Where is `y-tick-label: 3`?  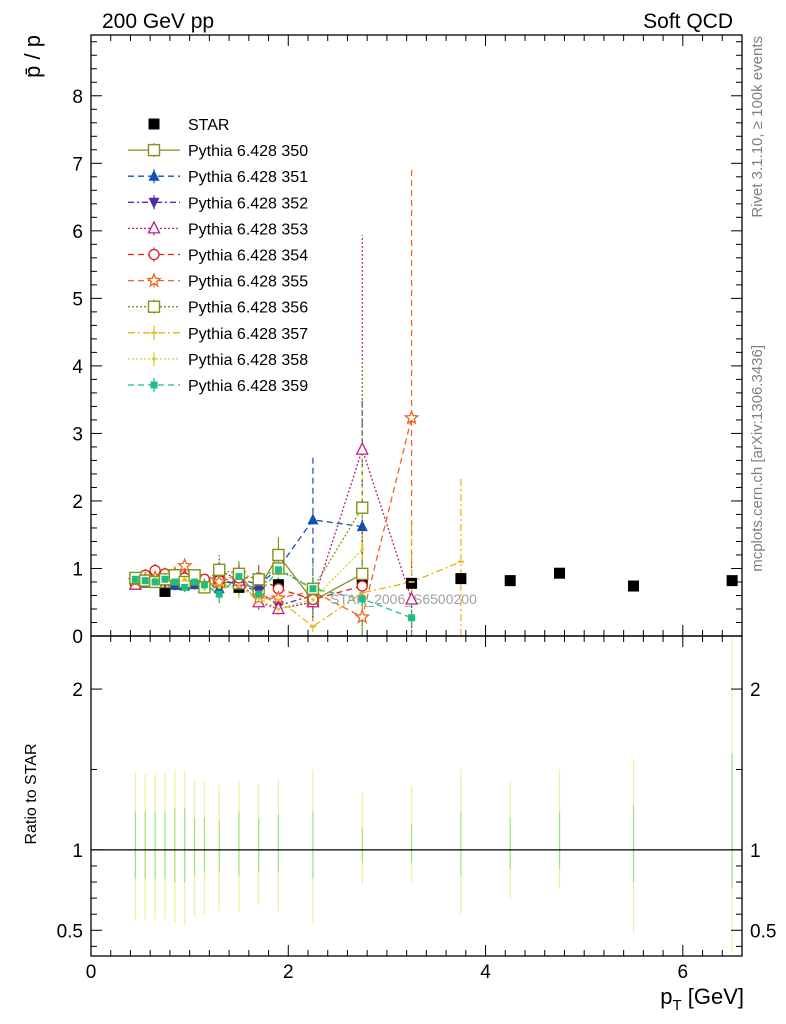 y-tick-label: 3 is located at coordinates (77, 434).